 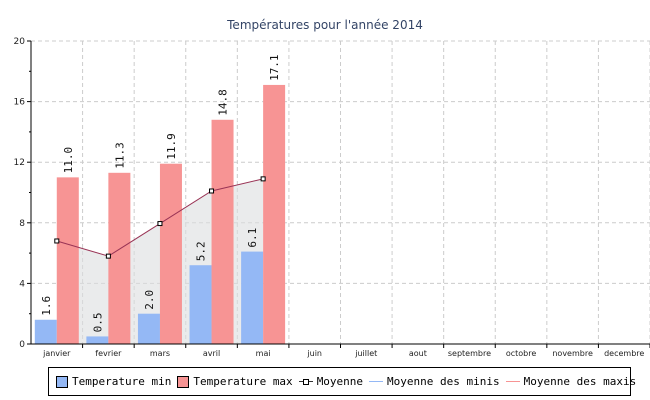 I want to click on legend-item-moyenne-maxis: Moyenne des maxis, so click(x=571, y=381).